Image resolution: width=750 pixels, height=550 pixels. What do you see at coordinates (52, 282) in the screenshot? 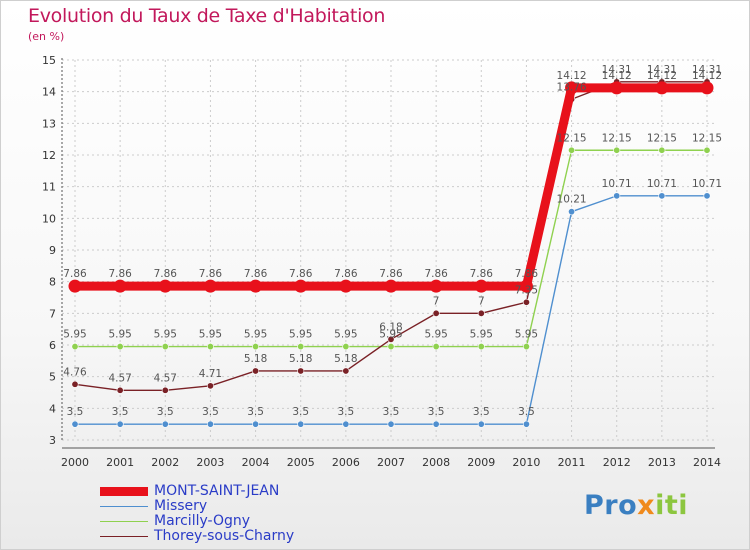
I see `y-tick-label: 8` at bounding box center [52, 282].